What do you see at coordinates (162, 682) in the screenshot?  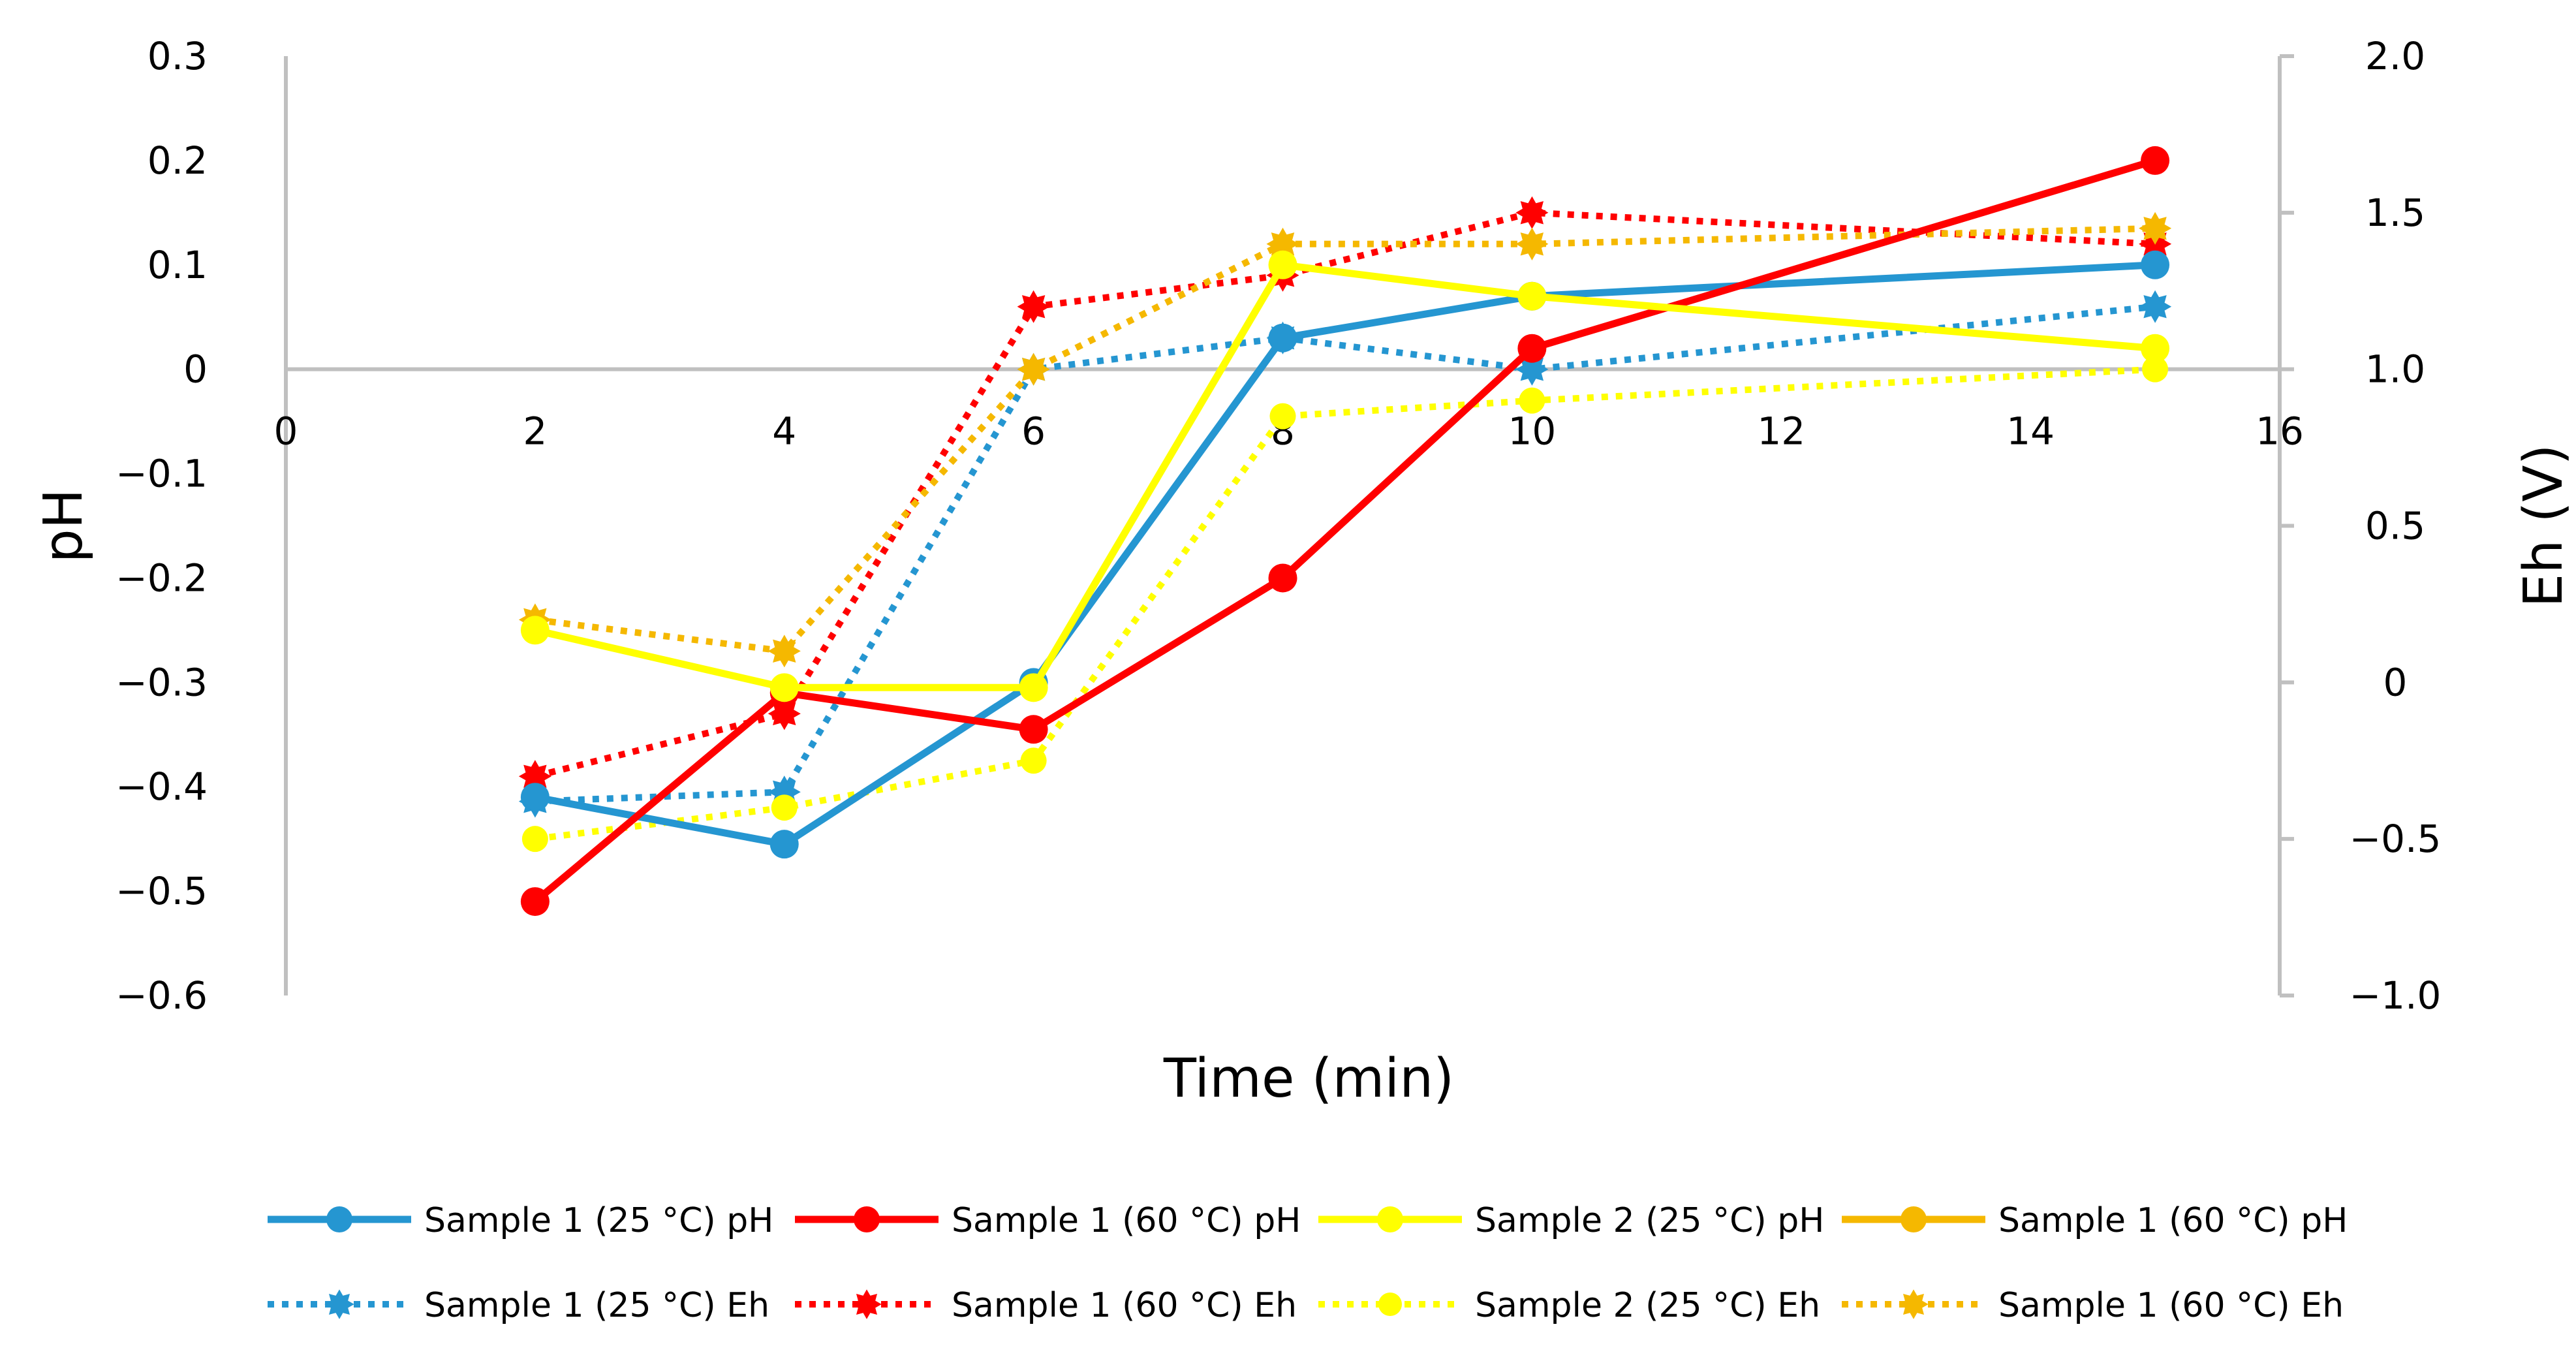 I see `y-tick-label: −0.3` at bounding box center [162, 682].